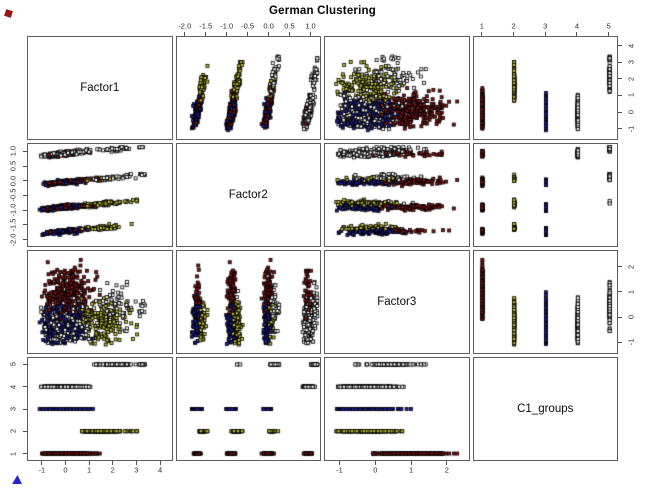 Image resolution: width=652 pixels, height=489 pixels. I want to click on scatter-cell-r3c4, so click(545, 302).